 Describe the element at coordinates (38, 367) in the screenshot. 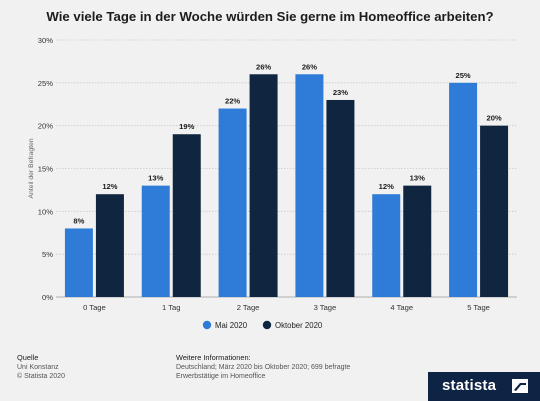

I see `source-line: Uni Konstanz` at that location.